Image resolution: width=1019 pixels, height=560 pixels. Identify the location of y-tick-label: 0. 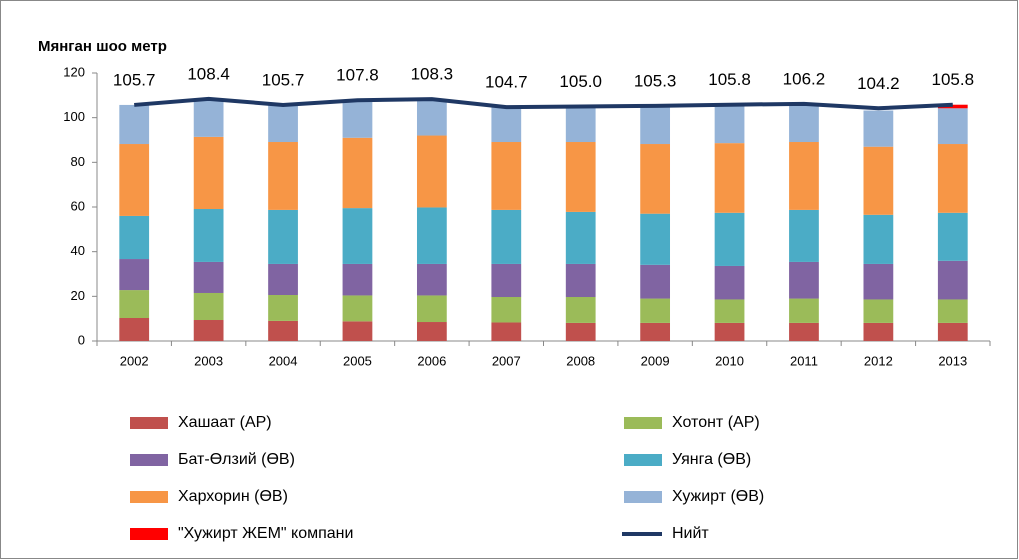
(81, 339).